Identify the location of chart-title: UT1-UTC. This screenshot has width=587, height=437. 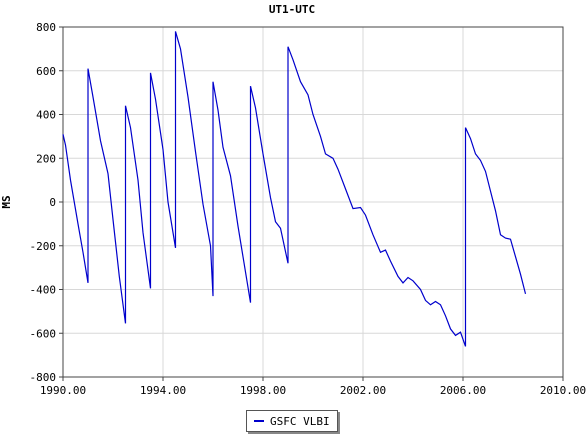
(292, 9).